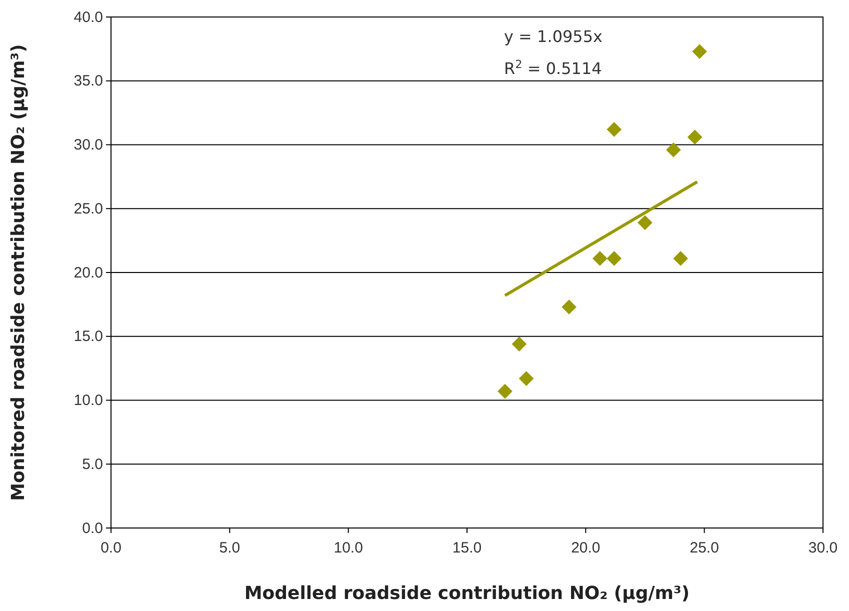 The width and height of the screenshot is (849, 611). I want to click on y-tick-label: 40.0, so click(88, 17).